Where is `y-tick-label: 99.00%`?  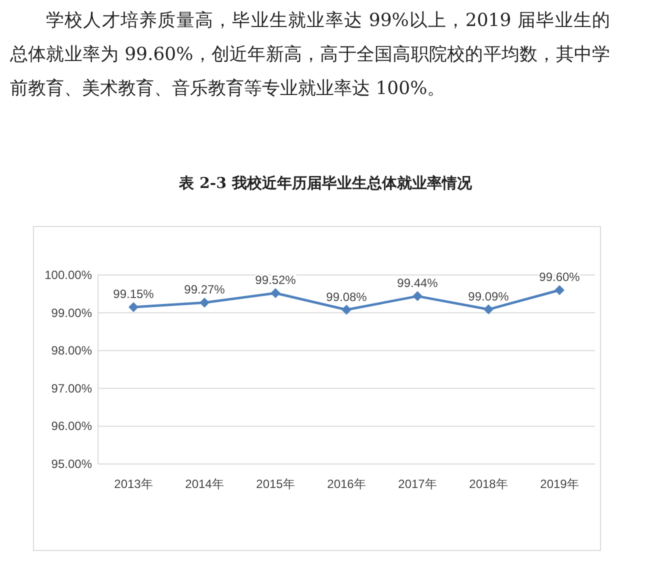
y-tick-label: 99.00% is located at coordinates (71, 313).